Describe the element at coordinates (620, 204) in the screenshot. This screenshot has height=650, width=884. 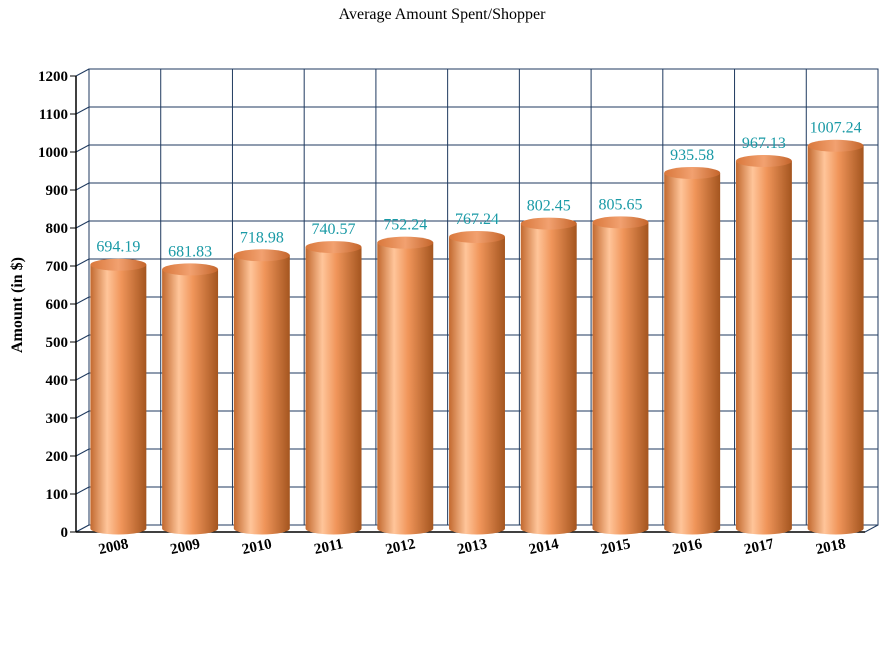
I see `data-label: 805.65` at that location.